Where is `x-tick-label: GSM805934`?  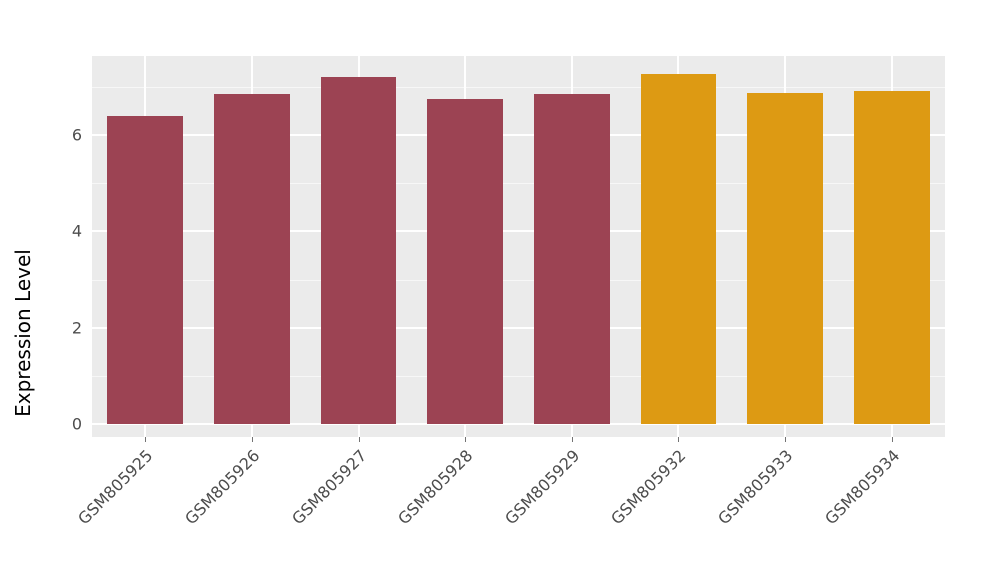
x-tick-label: GSM805934 is located at coordinates (862, 487).